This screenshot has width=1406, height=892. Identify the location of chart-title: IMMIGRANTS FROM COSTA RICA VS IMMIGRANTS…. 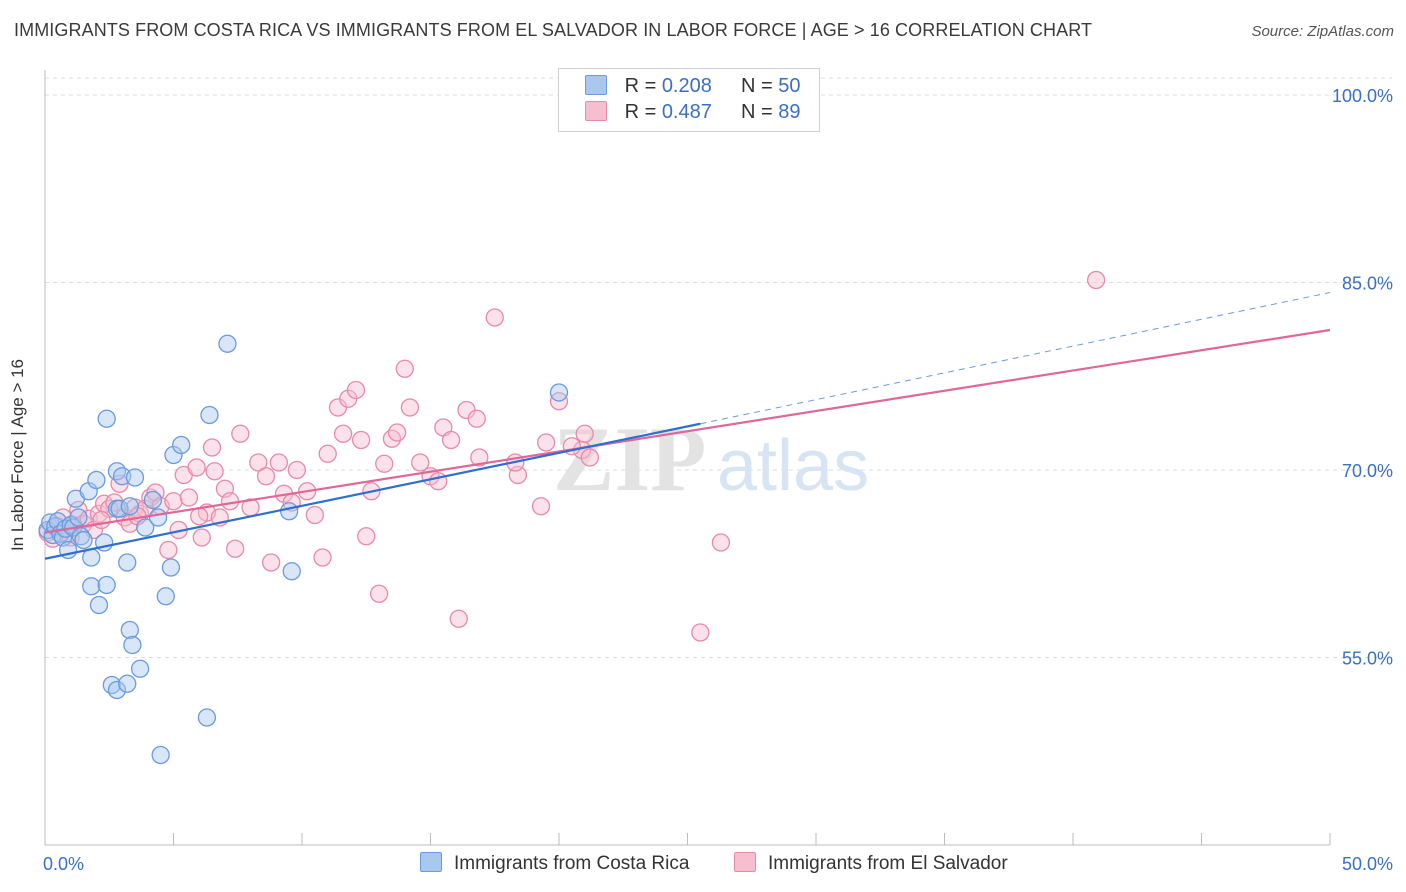
(553, 30).